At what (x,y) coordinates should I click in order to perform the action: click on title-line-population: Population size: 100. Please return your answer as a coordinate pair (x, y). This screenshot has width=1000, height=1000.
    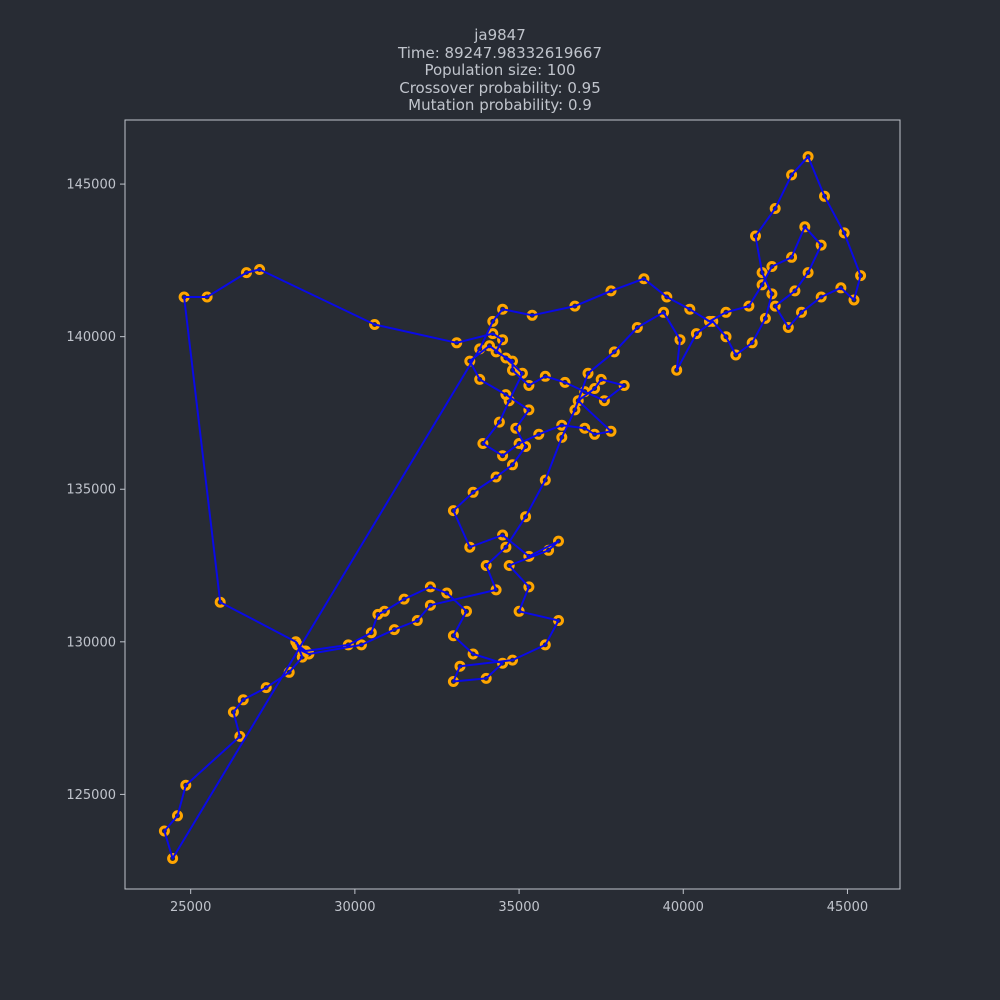
    Looking at the image, I should click on (500, 70).